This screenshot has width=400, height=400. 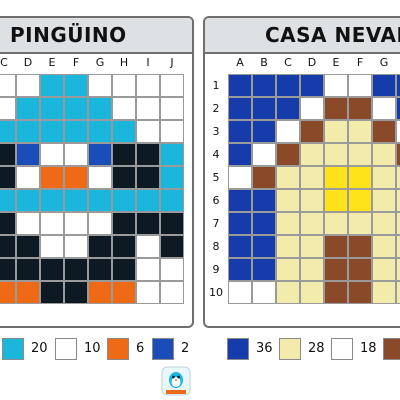 What do you see at coordinates (39, 348) in the screenshot?
I see `legend-count: 20` at bounding box center [39, 348].